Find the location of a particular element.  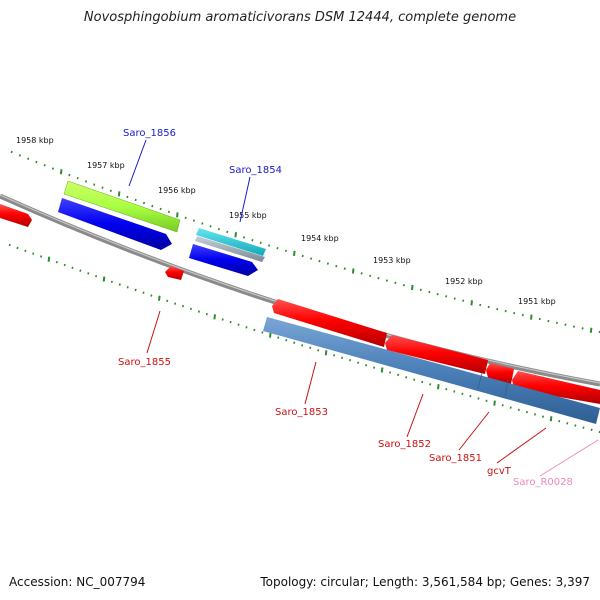

gene-label-saro-1855: Saro_1855 is located at coordinates (144, 362).